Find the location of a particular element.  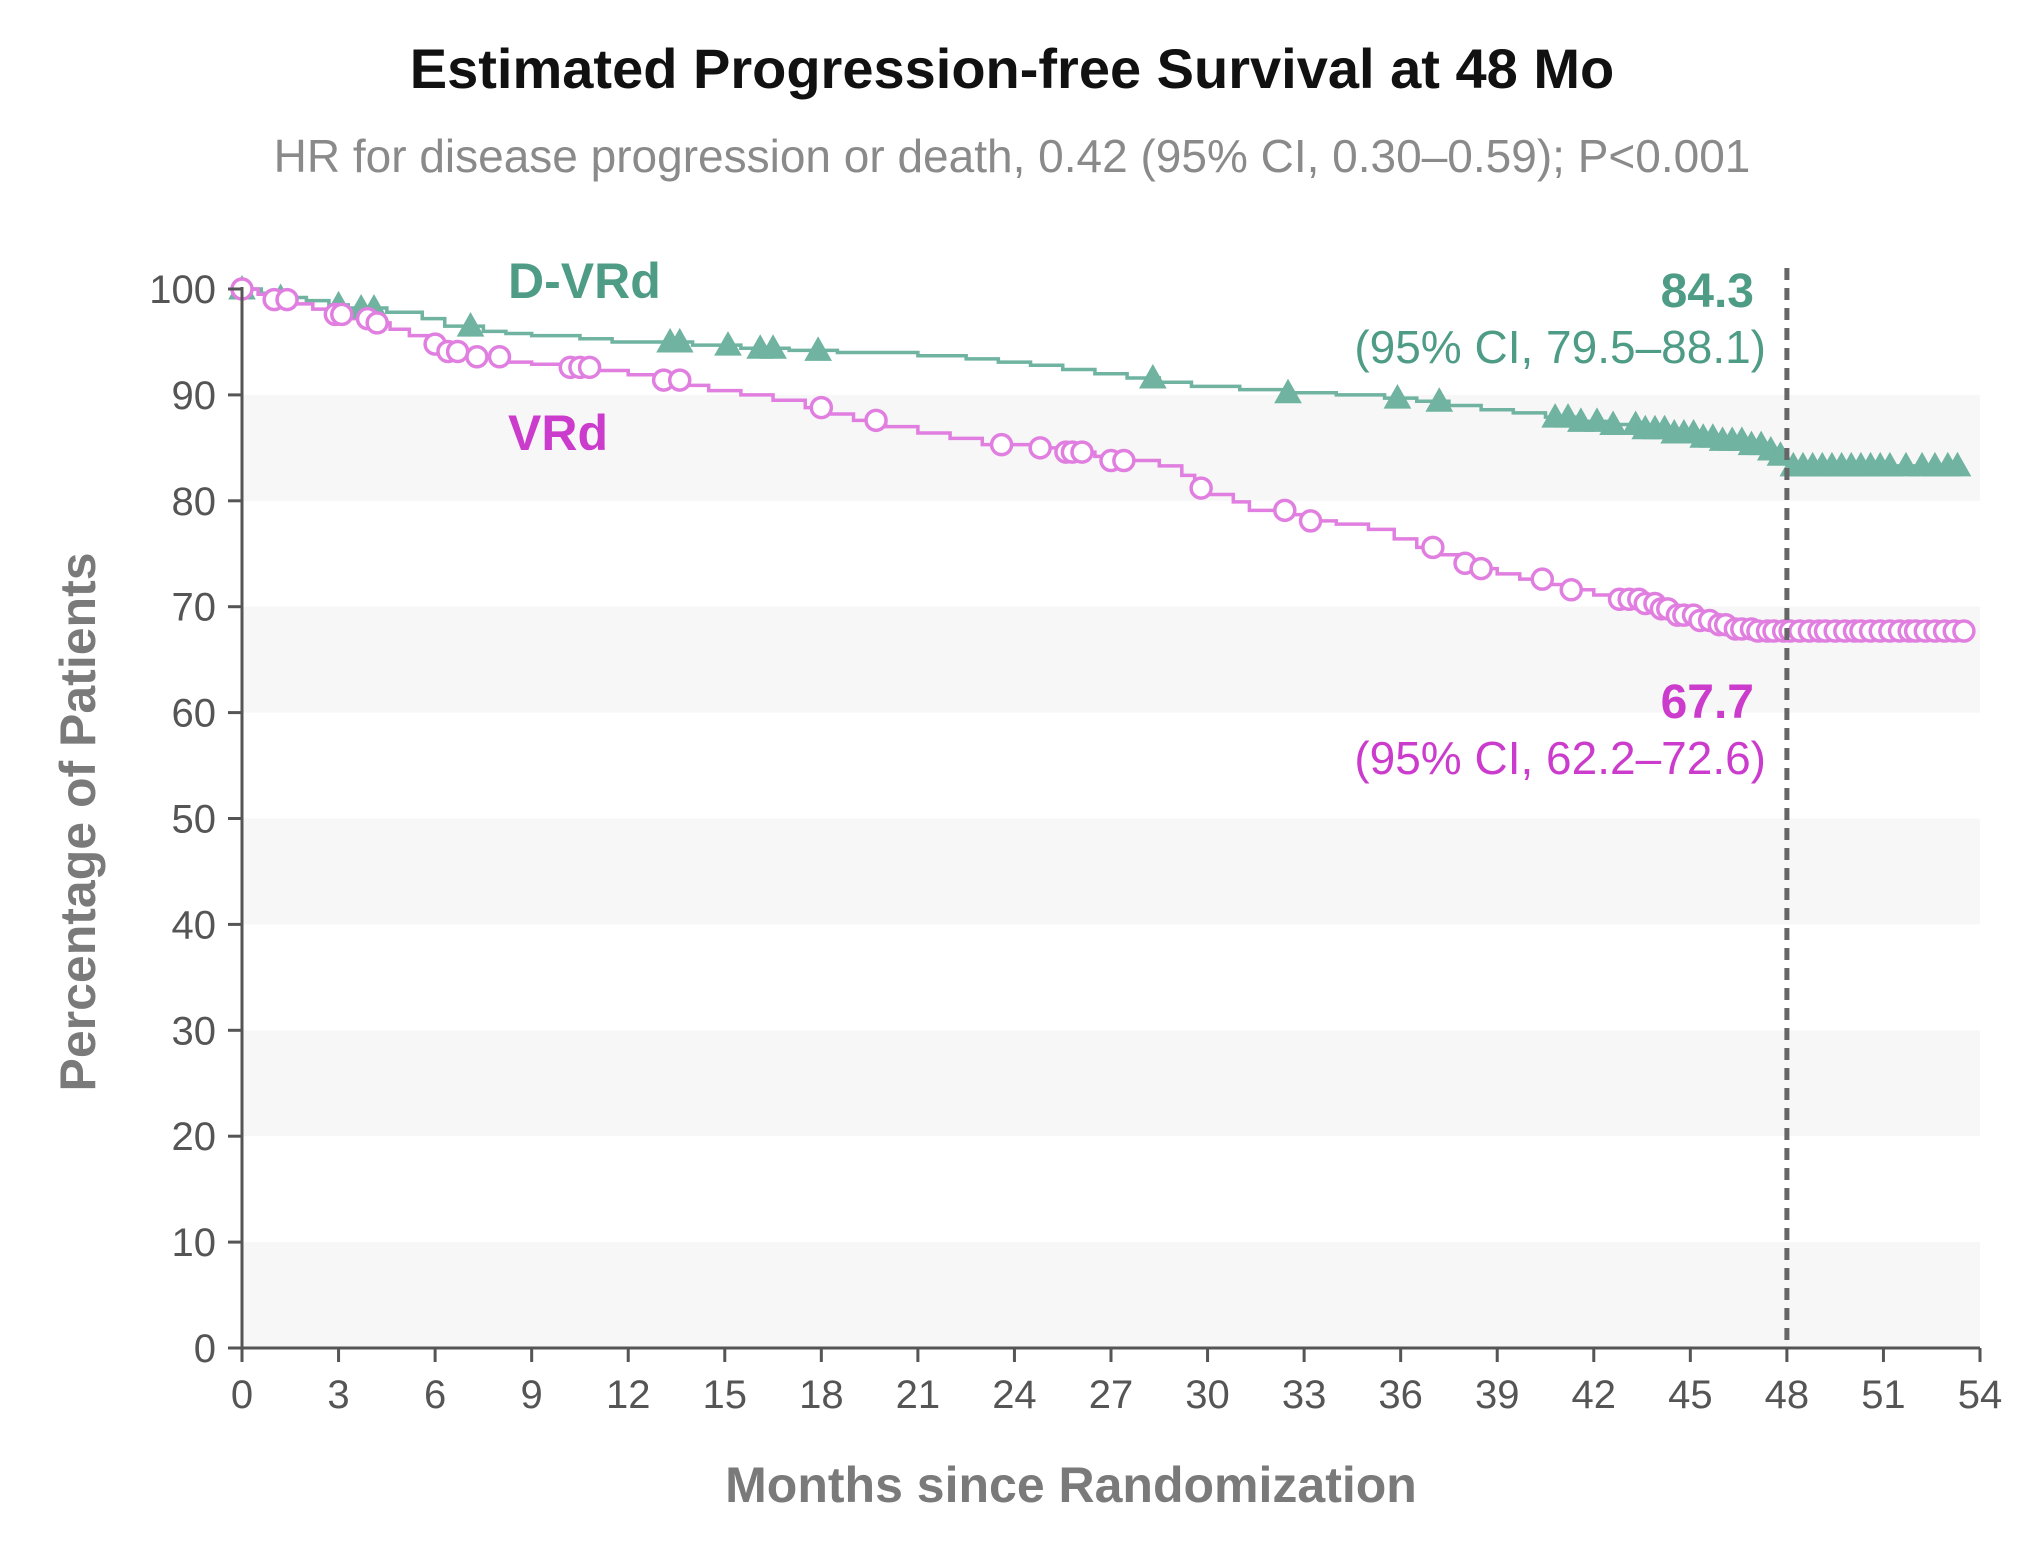

y-tick-label: 20 is located at coordinates (194, 1137).